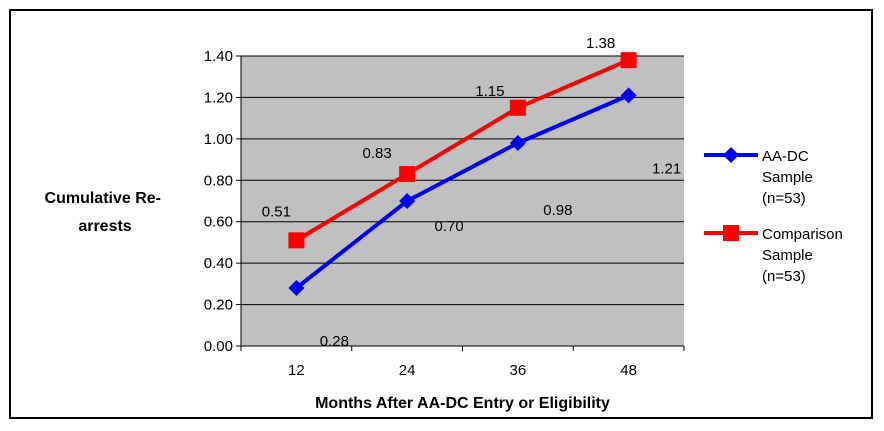  I want to click on y-tick-label: 1.40, so click(218, 56).